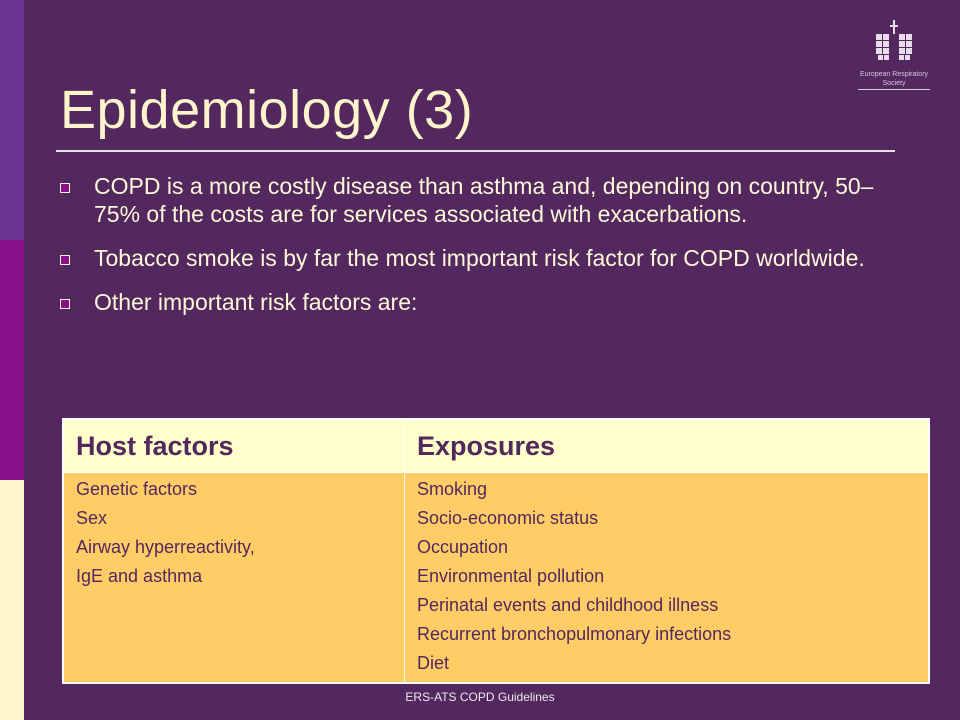 This screenshot has height=720, width=960. What do you see at coordinates (480, 697) in the screenshot?
I see `slide-footer: ERS-ATS COPD Guidelines` at bounding box center [480, 697].